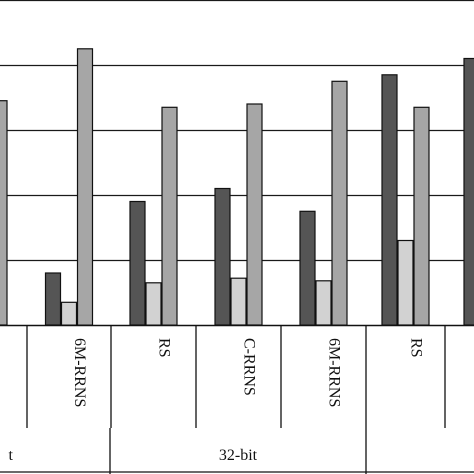  Describe the element at coordinates (133, 455) in the screenshot. I see `group-labels: t 32-bit` at that location.